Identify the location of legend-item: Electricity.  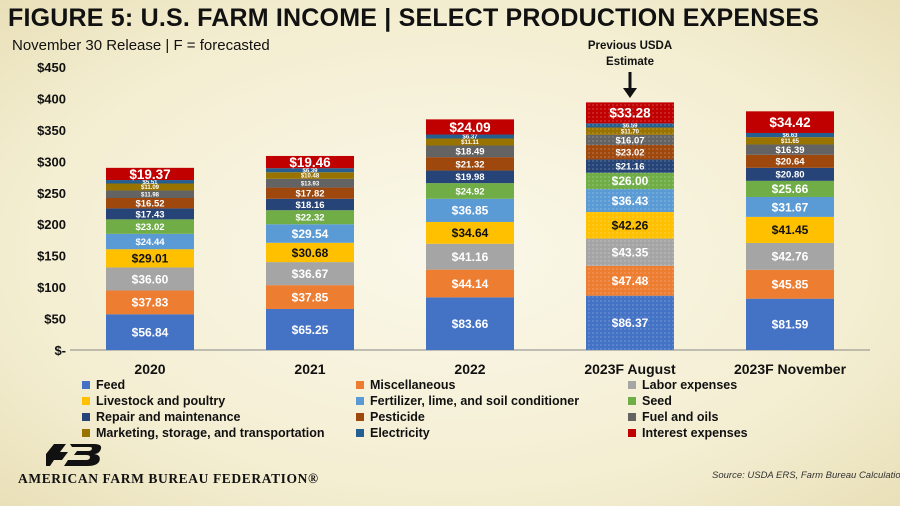
(393, 433).